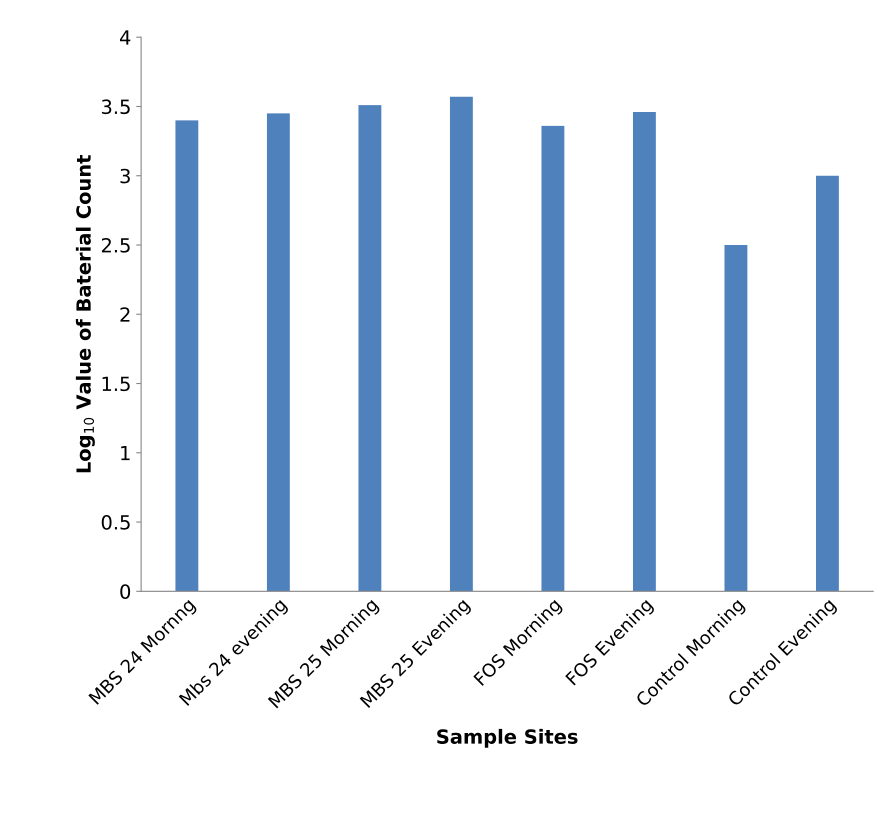 The height and width of the screenshot is (827, 882). I want to click on x-axis-title: Sample Sites, so click(507, 738).